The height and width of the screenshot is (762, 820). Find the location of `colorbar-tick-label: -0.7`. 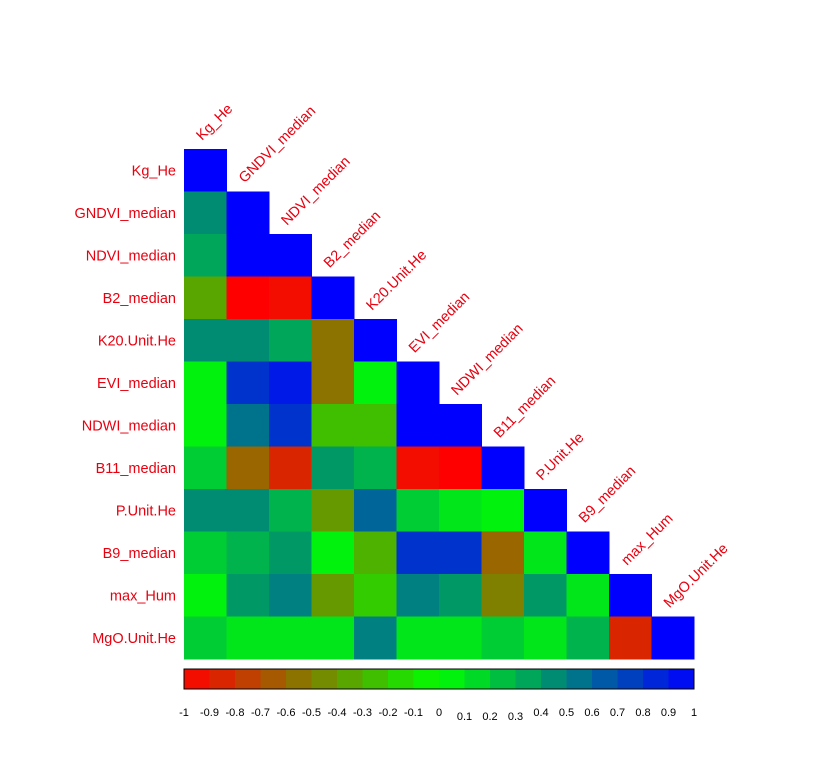

colorbar-tick-label: -0.7 is located at coordinates (260, 713).